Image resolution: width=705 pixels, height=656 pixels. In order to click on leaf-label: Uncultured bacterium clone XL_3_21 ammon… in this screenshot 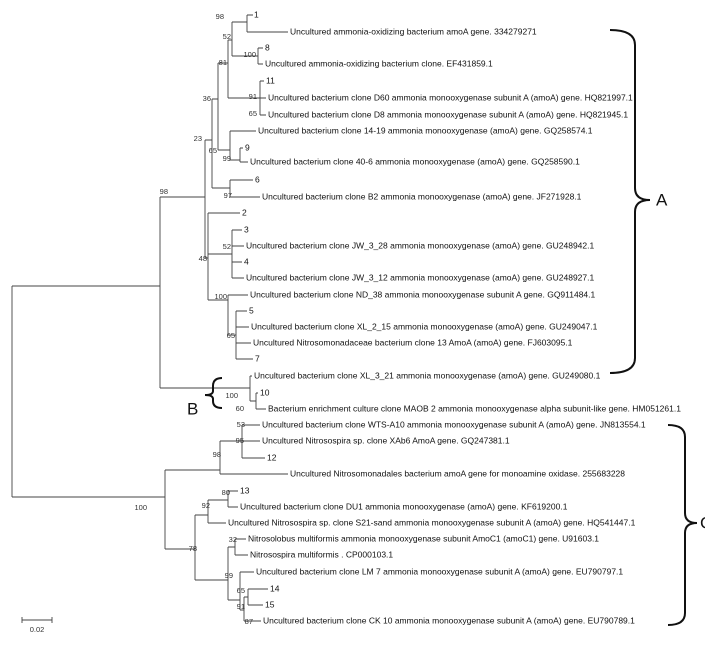, I will do `click(427, 375)`.